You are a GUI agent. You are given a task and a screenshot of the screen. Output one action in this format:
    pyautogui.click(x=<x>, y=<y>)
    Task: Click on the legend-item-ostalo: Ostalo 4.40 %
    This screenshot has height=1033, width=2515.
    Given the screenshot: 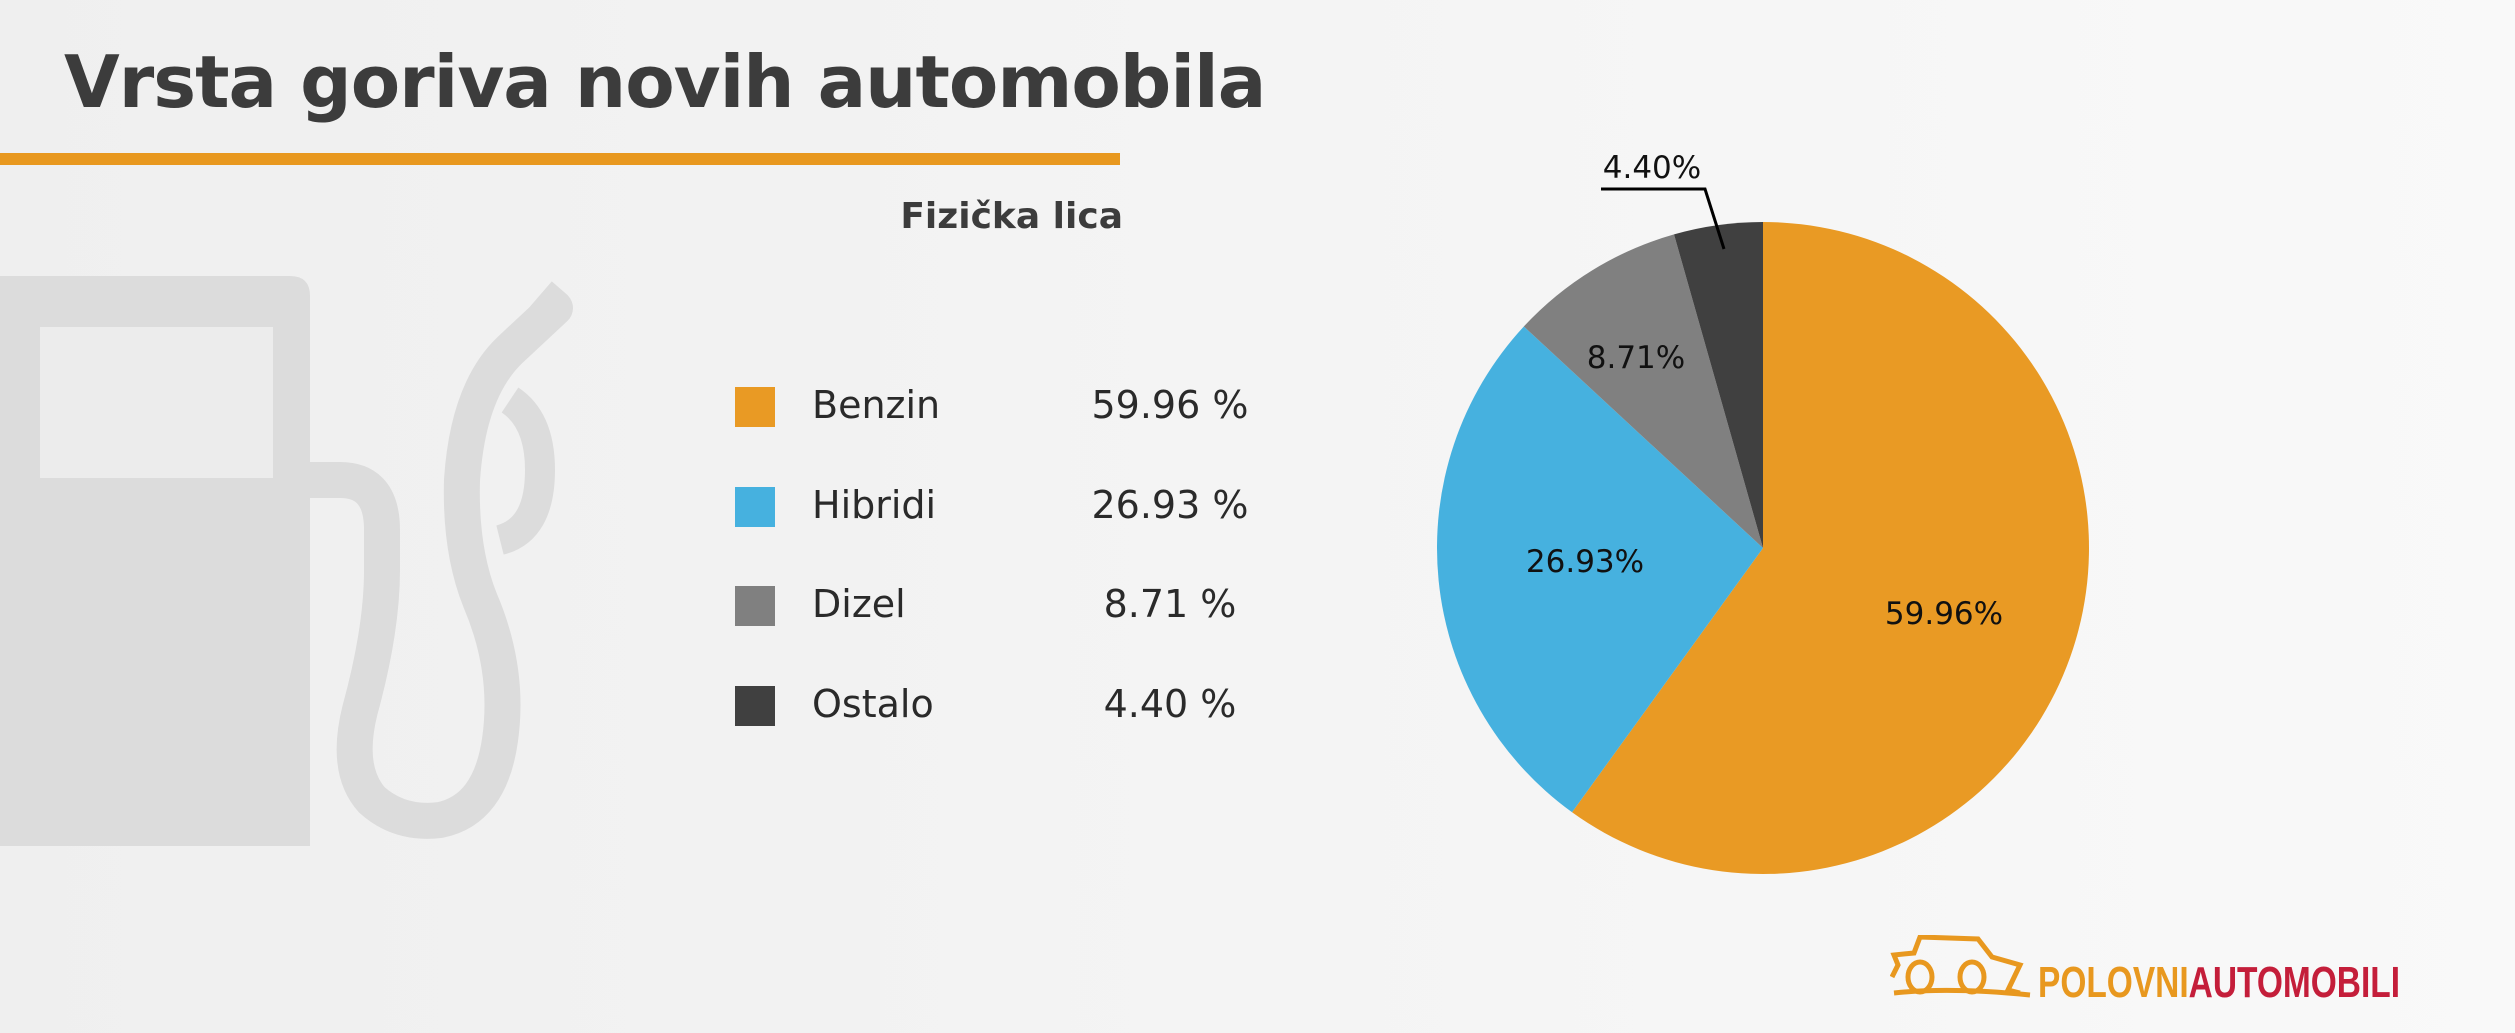 What is the action you would take?
    pyautogui.click(x=985, y=705)
    